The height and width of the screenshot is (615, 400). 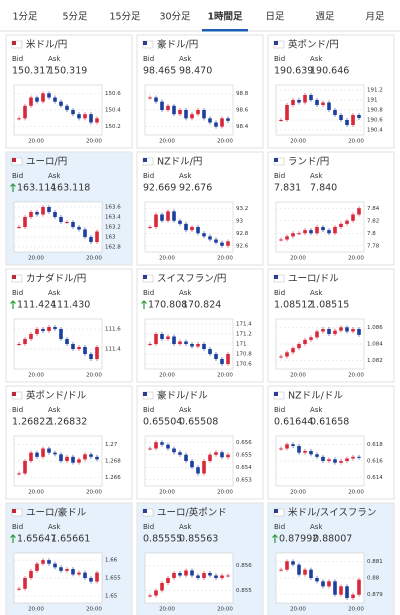 I want to click on tab-label: 5分足, so click(x=75, y=17).